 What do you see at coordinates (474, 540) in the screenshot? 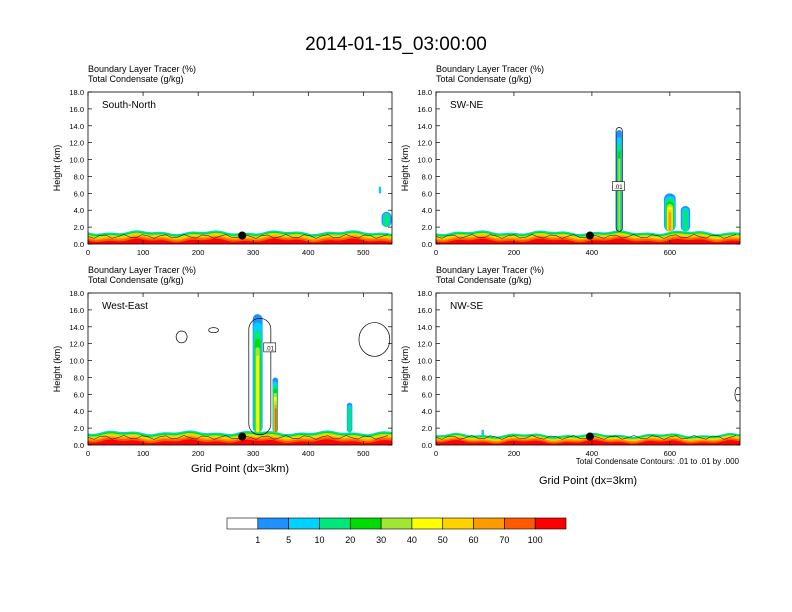
I see `colorbar-label: 60` at bounding box center [474, 540].